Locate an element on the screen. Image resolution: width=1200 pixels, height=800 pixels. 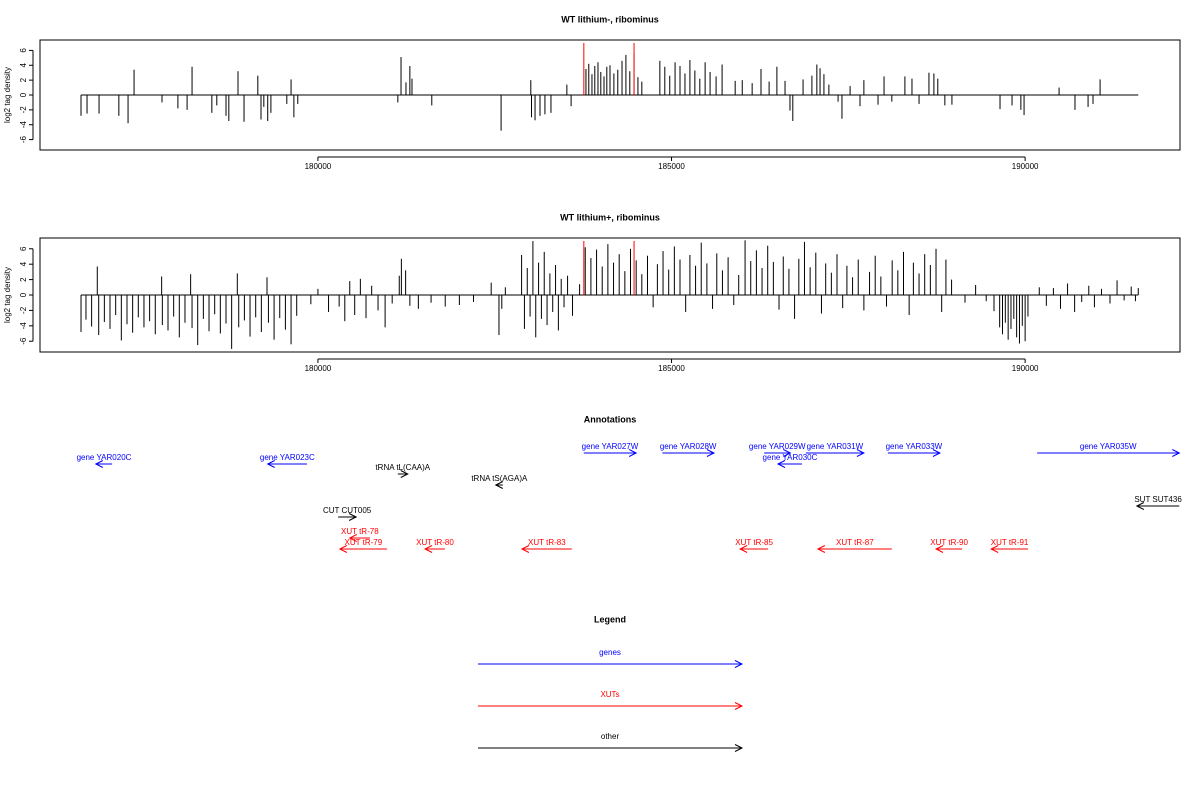
chart-title: WT lithium+, ribominus is located at coordinates (610, 217).